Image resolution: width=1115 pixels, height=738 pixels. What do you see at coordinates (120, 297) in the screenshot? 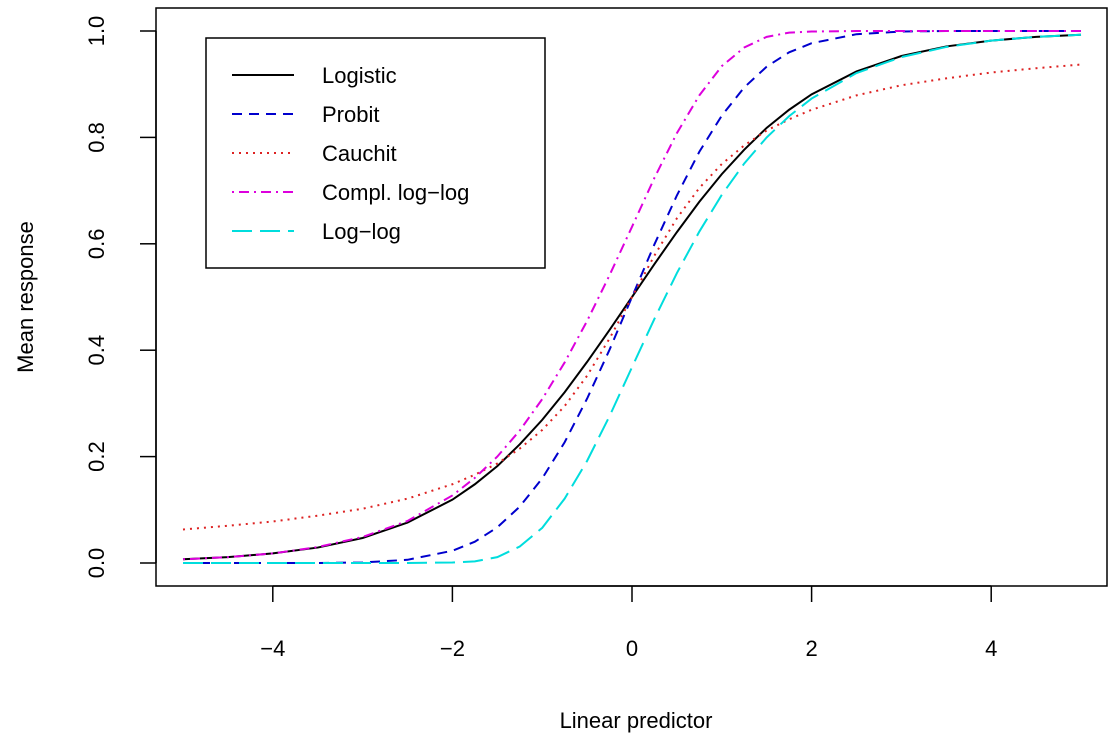
I see `y-axis: 0.0 0.2 0.4 0.6 0.8 1.0` at bounding box center [120, 297].